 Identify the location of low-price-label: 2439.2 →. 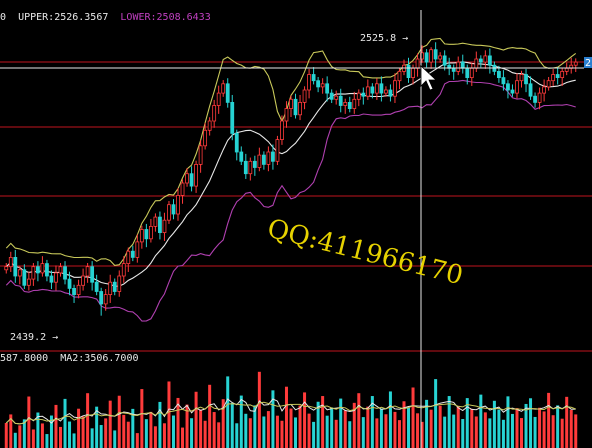
(34, 337).